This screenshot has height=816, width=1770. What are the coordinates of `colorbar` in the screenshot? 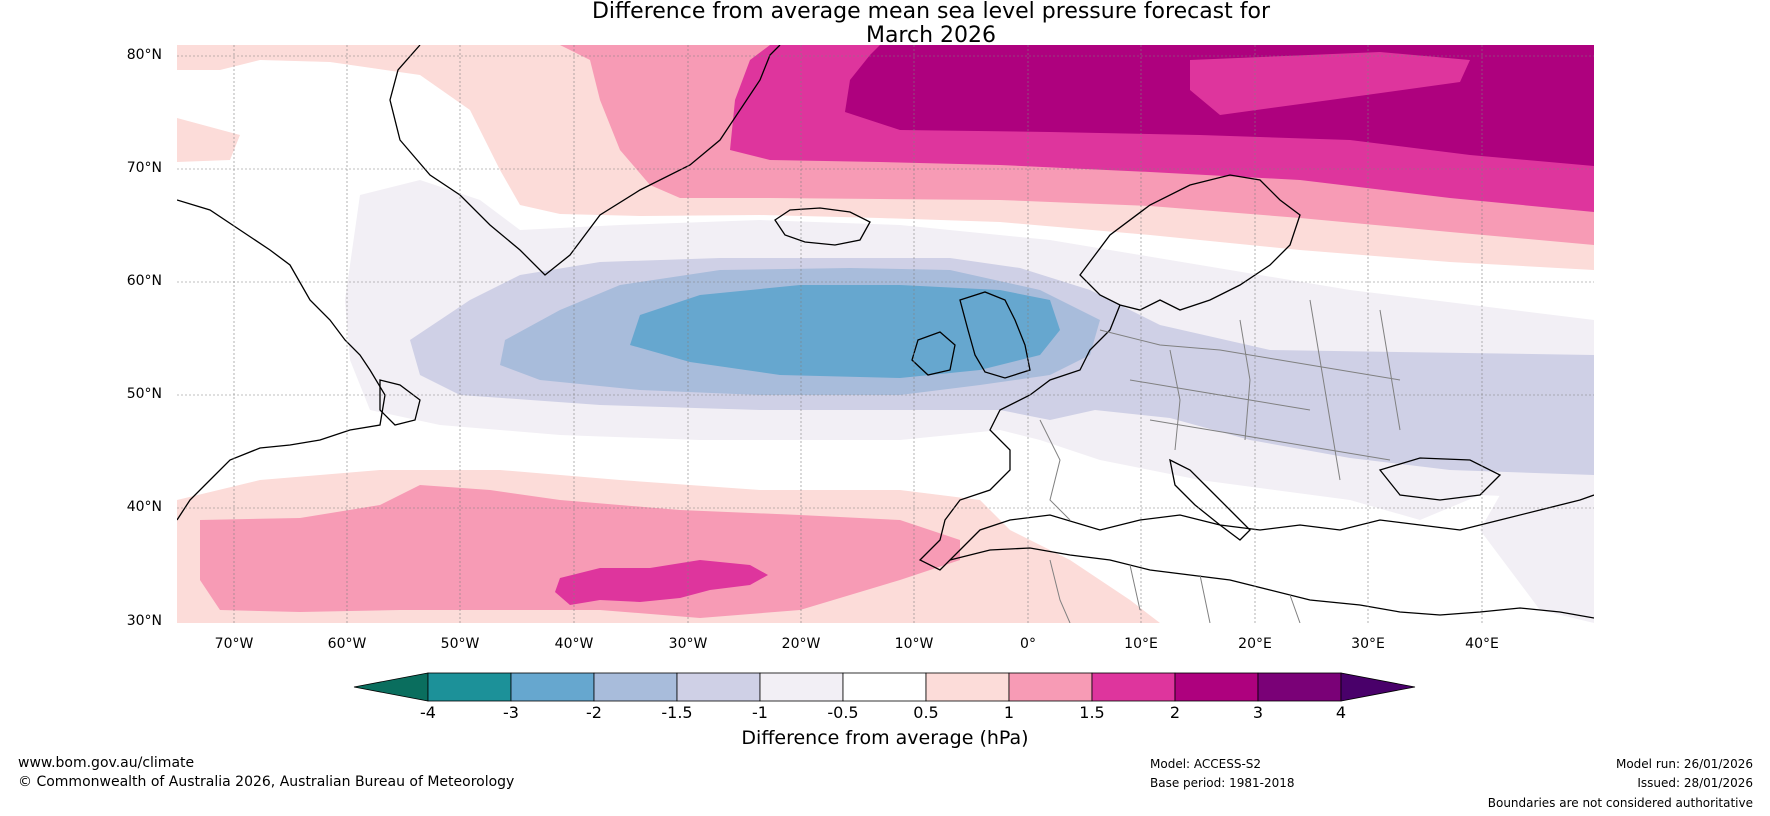 It's located at (884, 687).